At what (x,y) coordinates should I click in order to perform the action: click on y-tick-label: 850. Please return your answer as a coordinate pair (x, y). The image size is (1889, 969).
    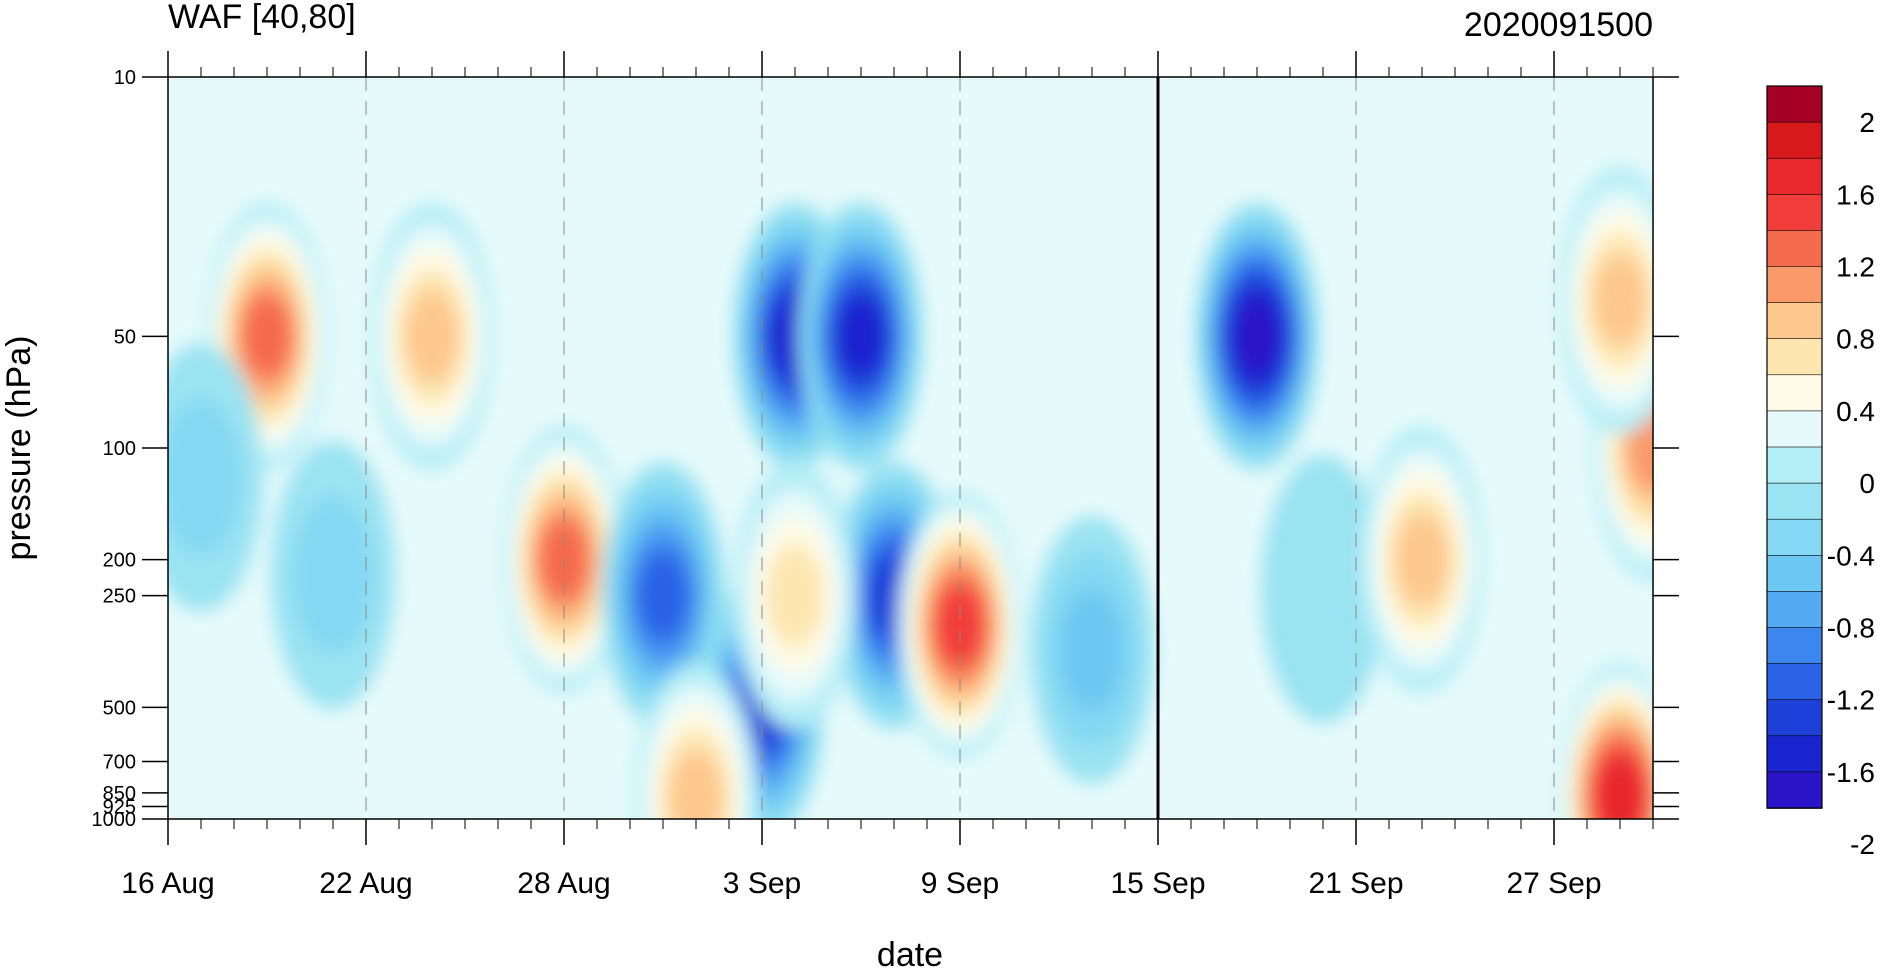
    Looking at the image, I should click on (119, 794).